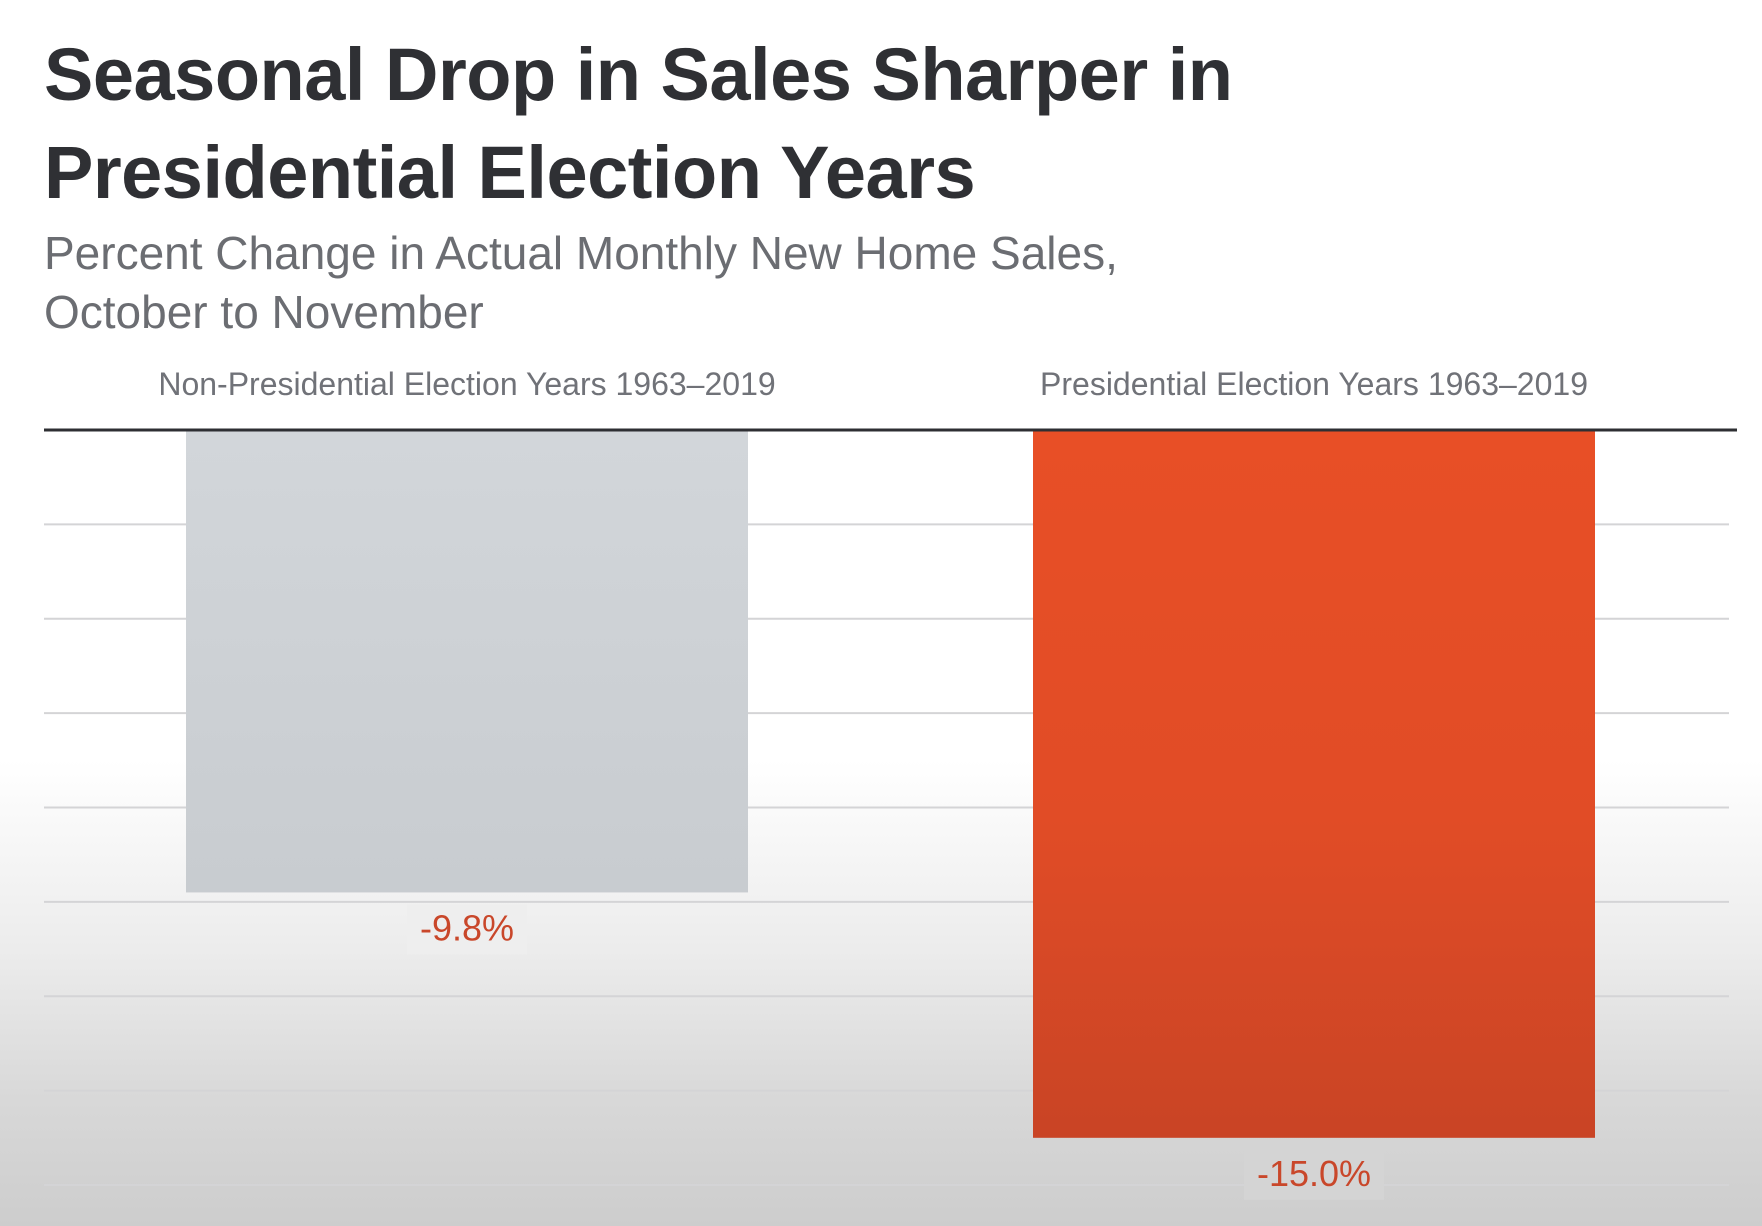 Image resolution: width=1762 pixels, height=1226 pixels. What do you see at coordinates (467, 661) in the screenshot?
I see `bar-non-presidential` at bounding box center [467, 661].